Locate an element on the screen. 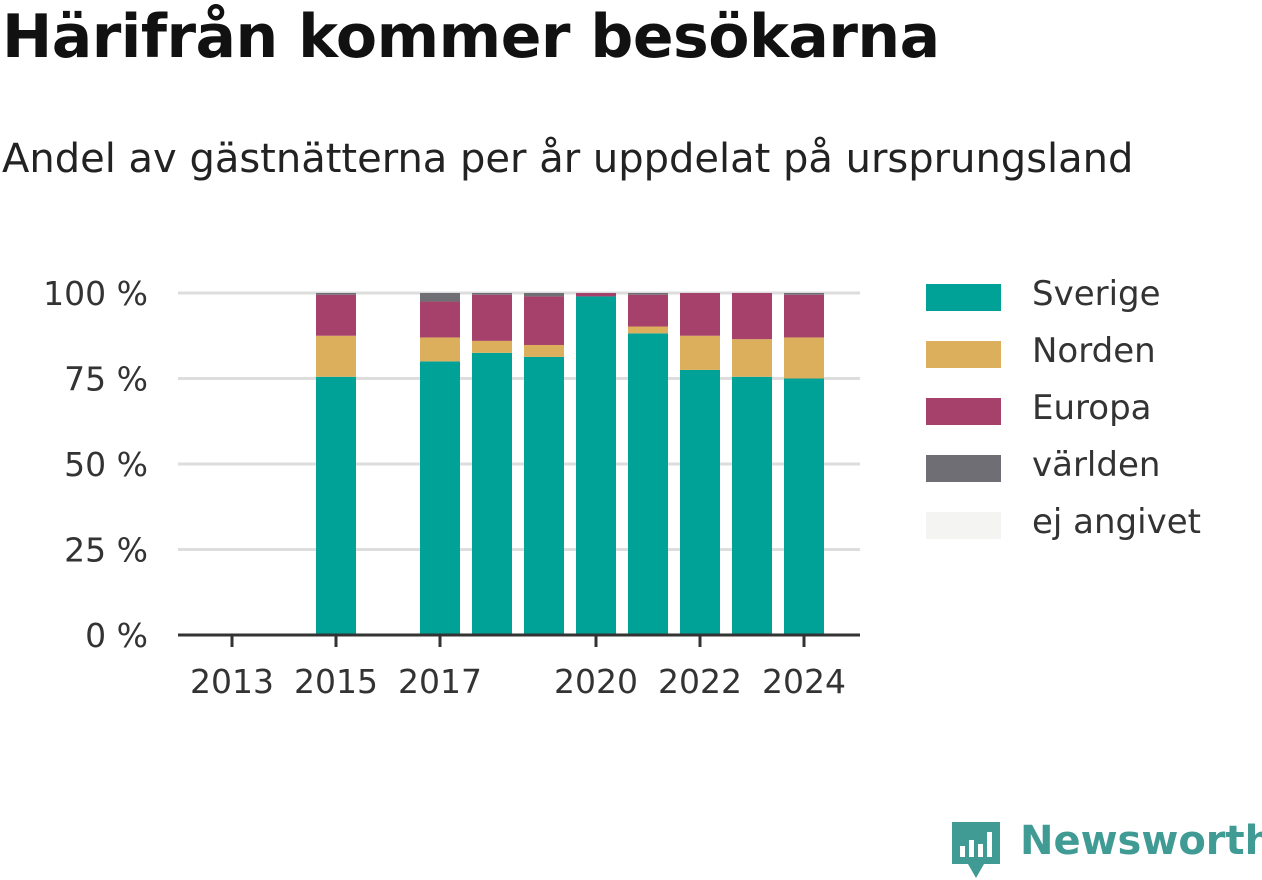 The height and width of the screenshot is (880, 1262). legend-label: Europa is located at coordinates (1092, 408).